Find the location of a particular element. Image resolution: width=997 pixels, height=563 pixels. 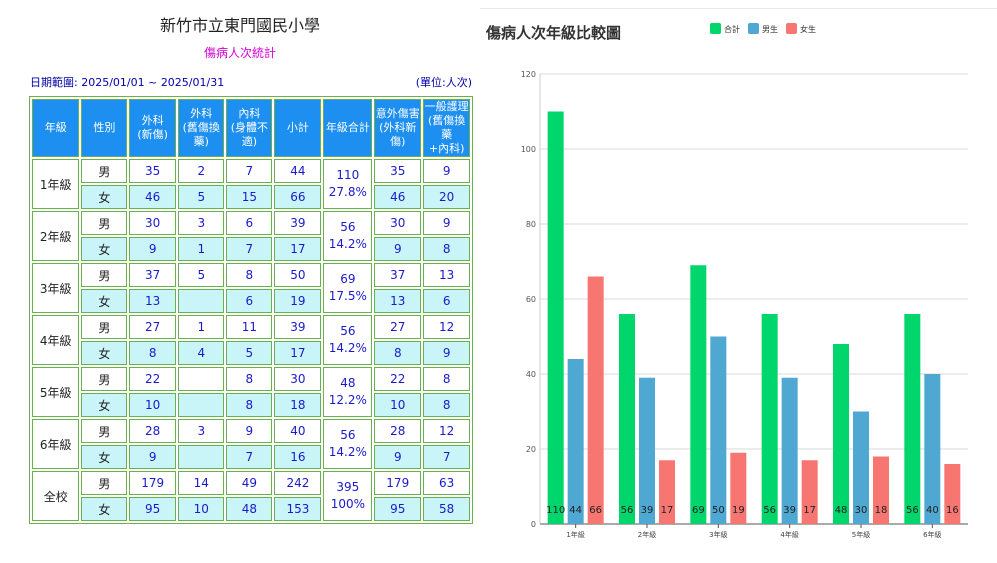

value-cell: 4 is located at coordinates (201, 353).